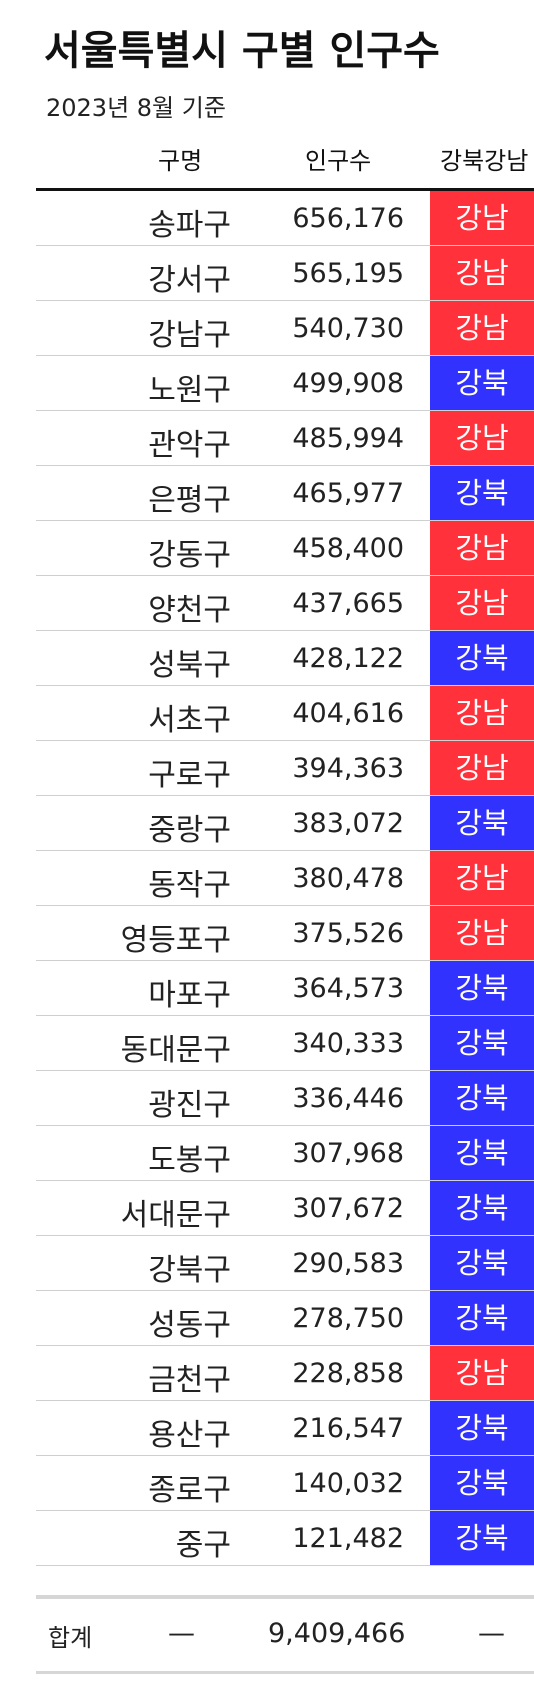  What do you see at coordinates (491, 1633) in the screenshot?
I see `total-region: —` at bounding box center [491, 1633].